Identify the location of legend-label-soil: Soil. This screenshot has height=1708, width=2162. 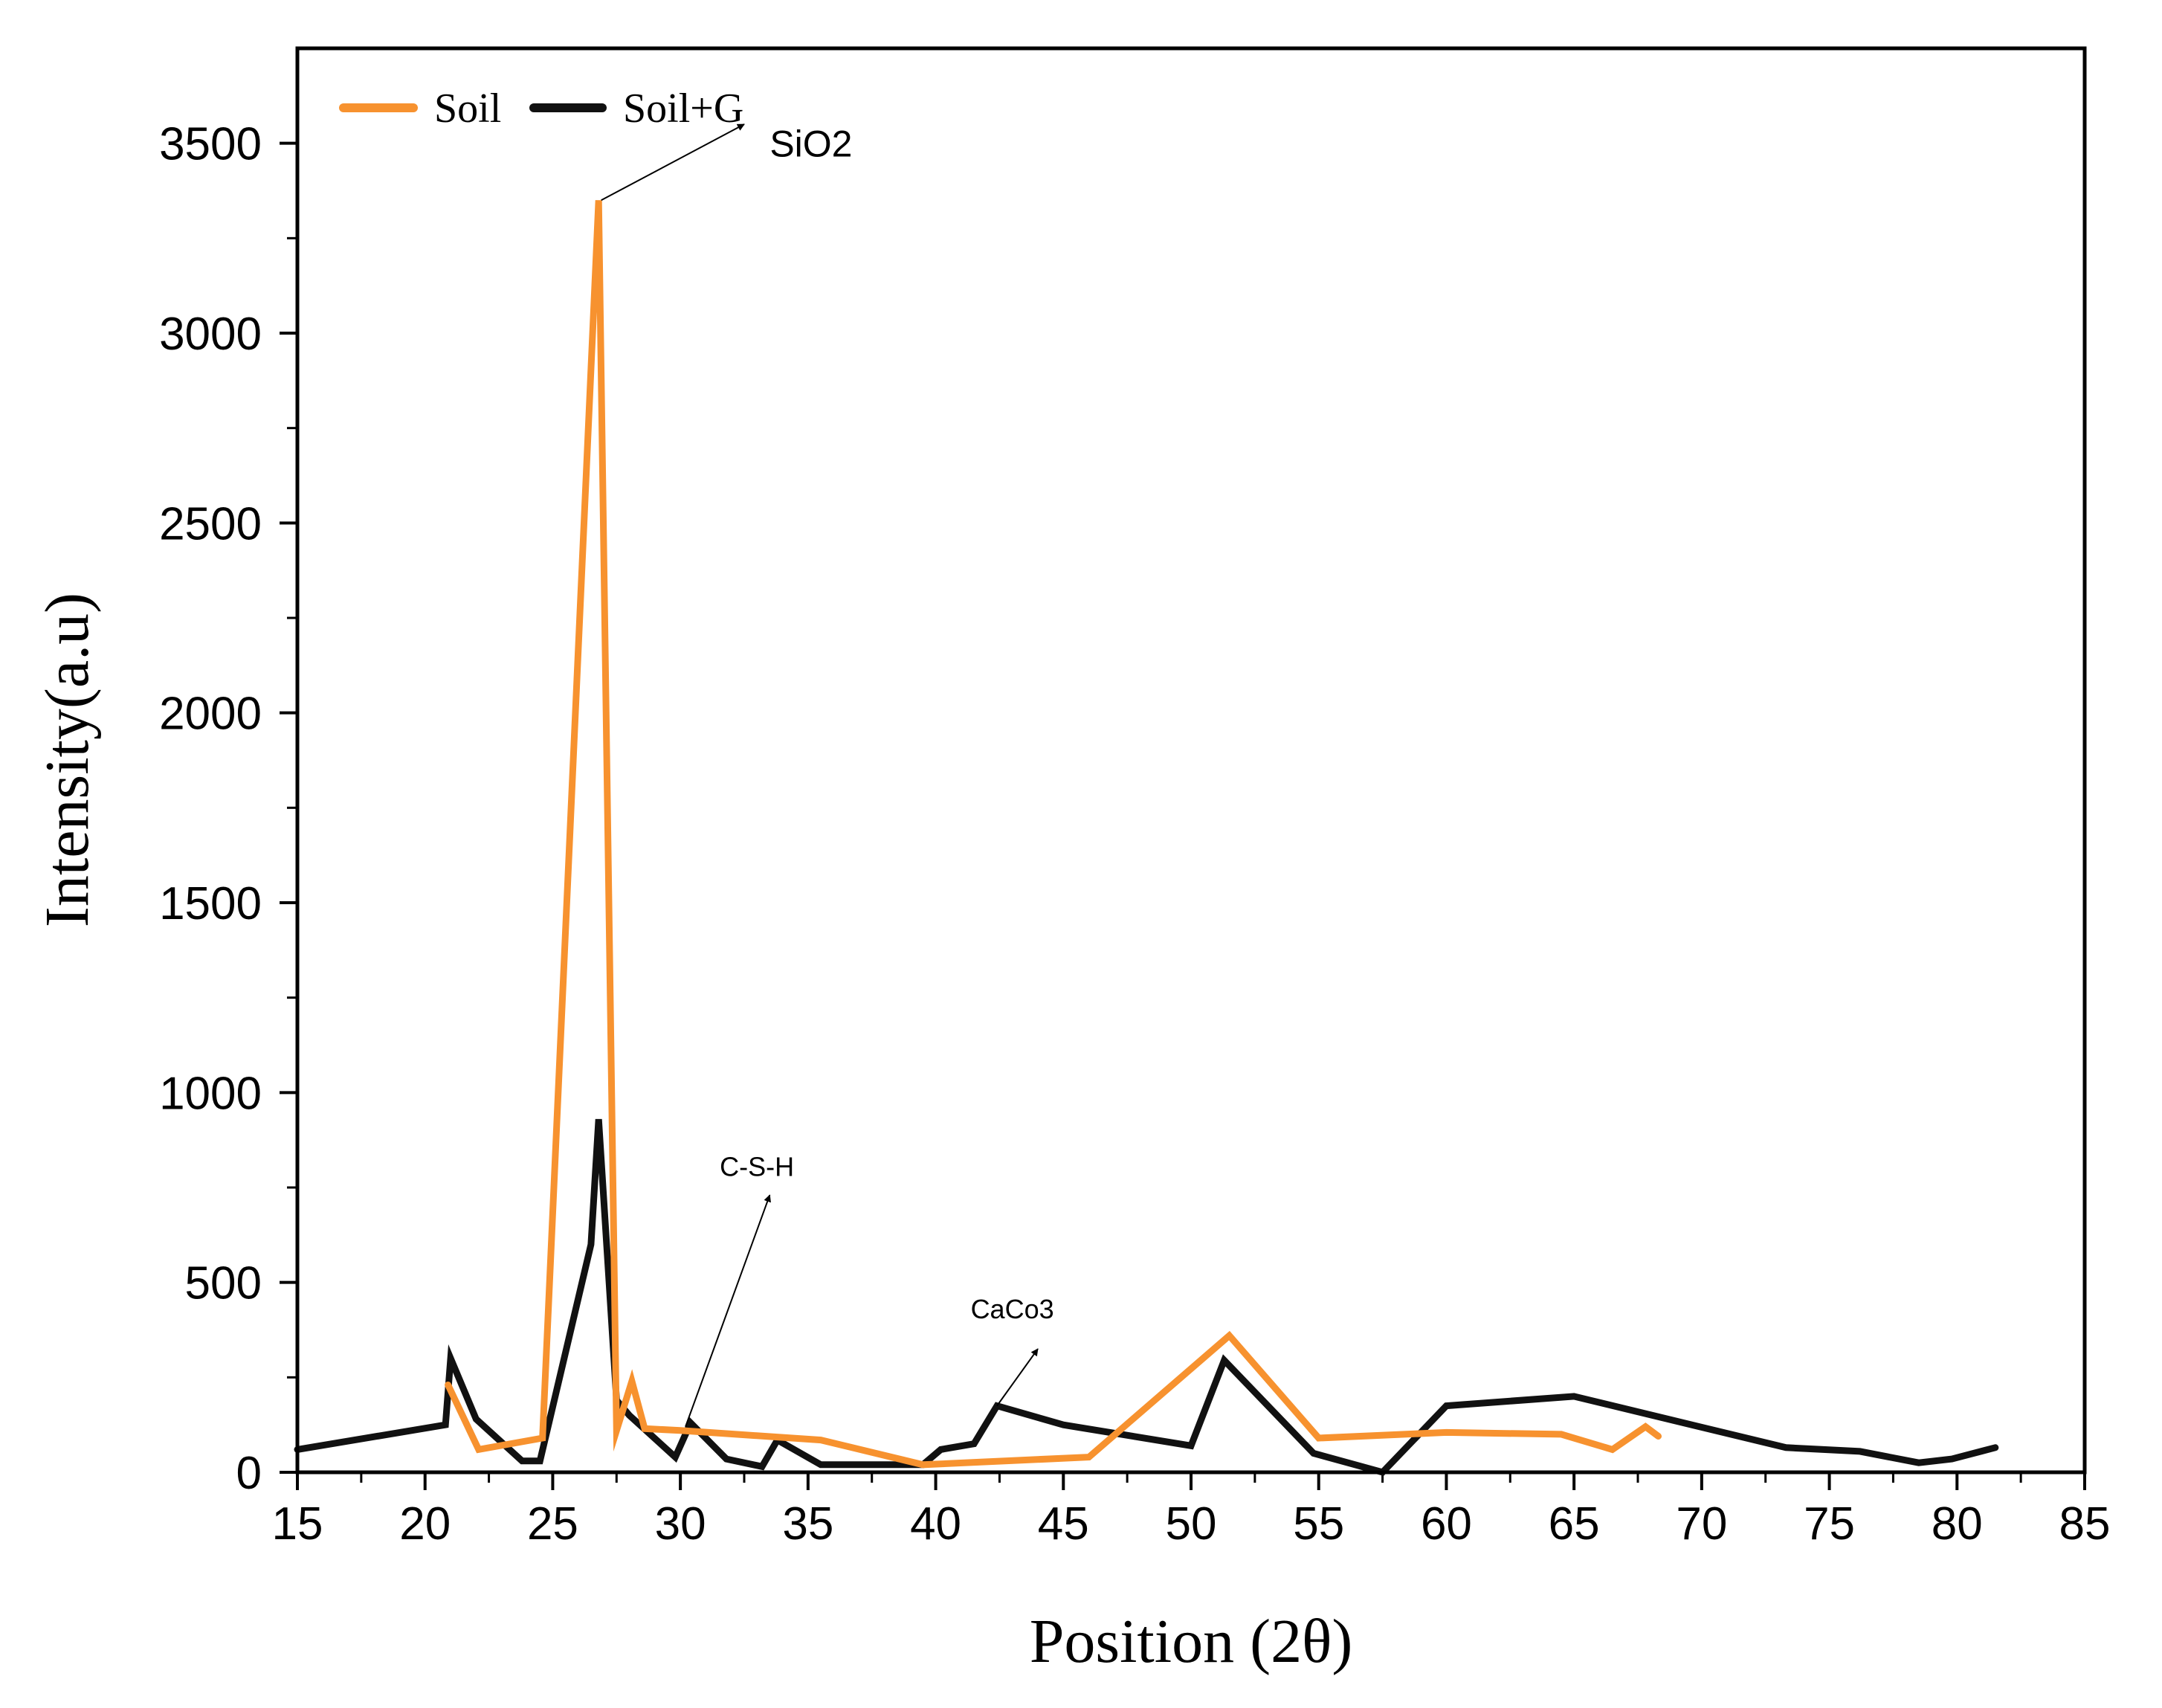
(467, 109).